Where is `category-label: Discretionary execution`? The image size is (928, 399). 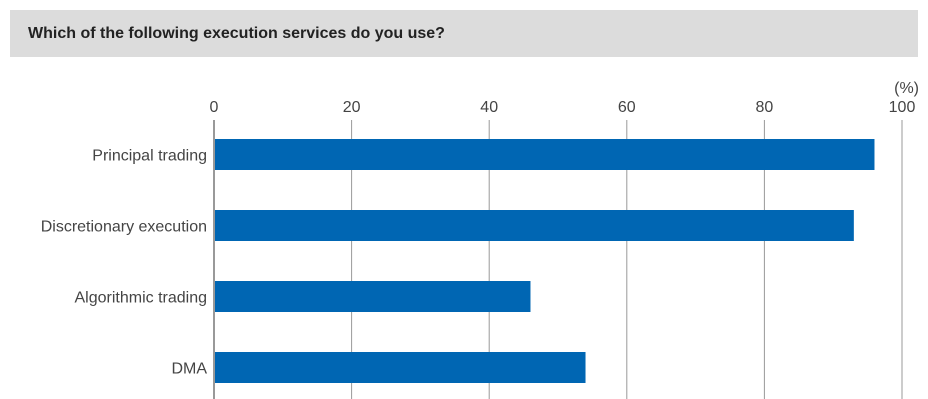 category-label: Discretionary execution is located at coordinates (124, 227).